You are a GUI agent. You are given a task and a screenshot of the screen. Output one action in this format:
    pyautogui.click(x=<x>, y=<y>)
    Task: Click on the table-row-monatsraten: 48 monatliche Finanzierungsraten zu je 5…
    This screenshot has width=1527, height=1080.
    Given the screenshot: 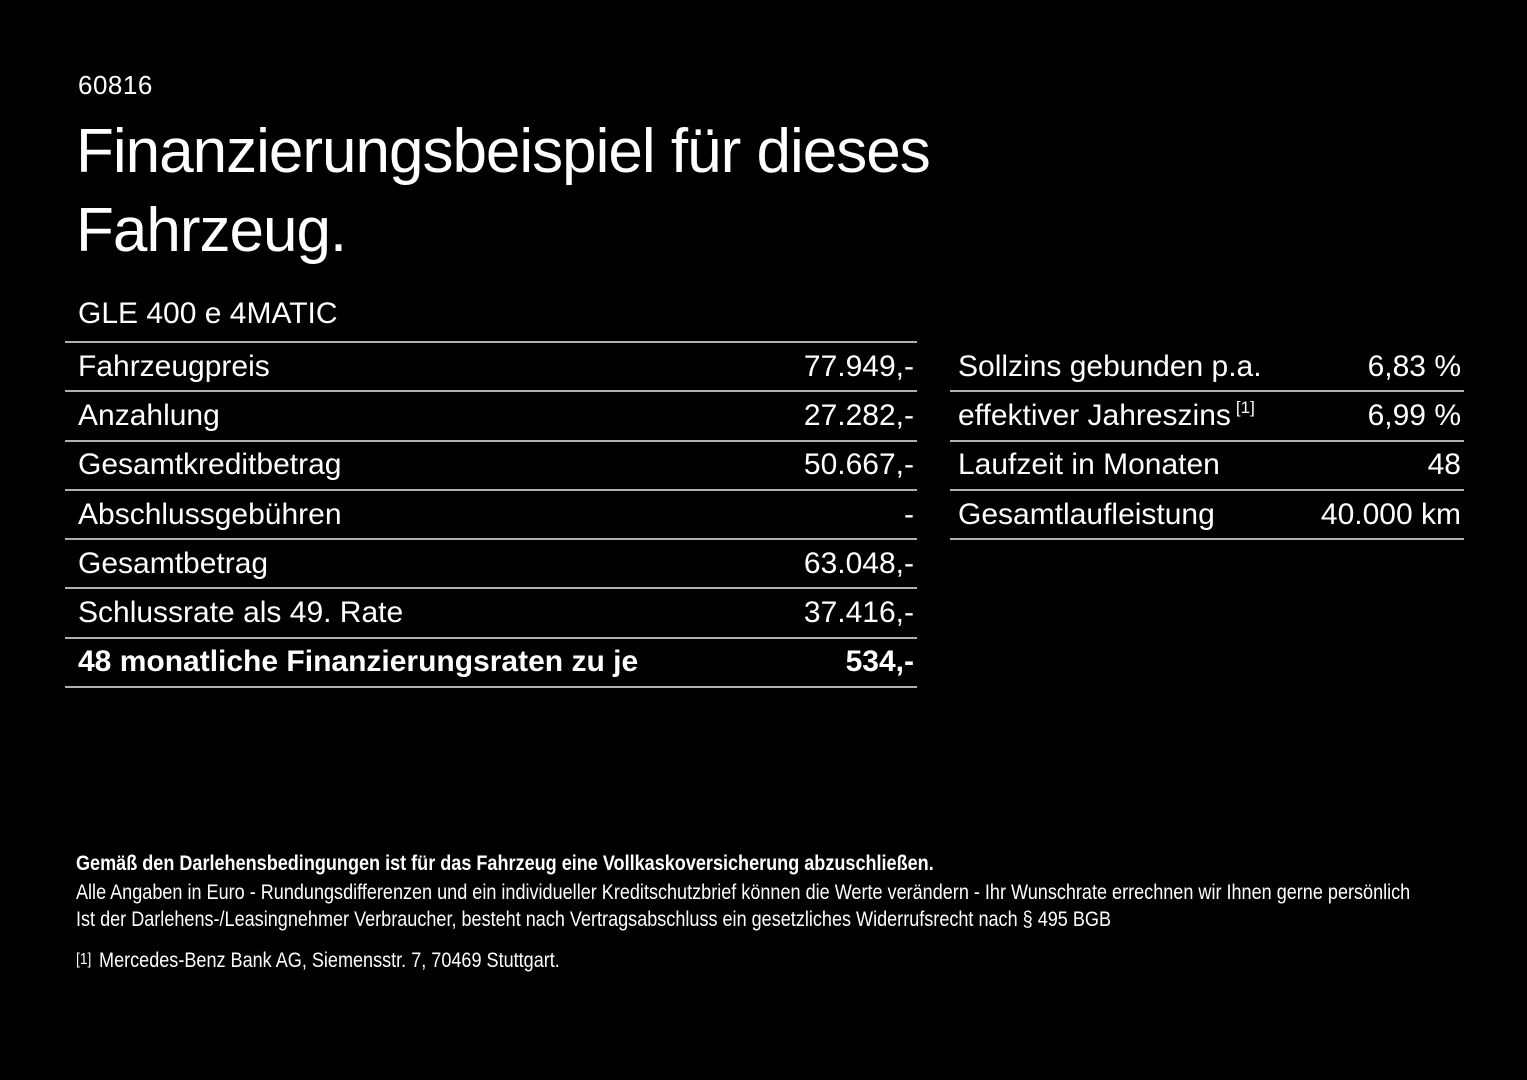 What is the action you would take?
    pyautogui.click(x=491, y=664)
    